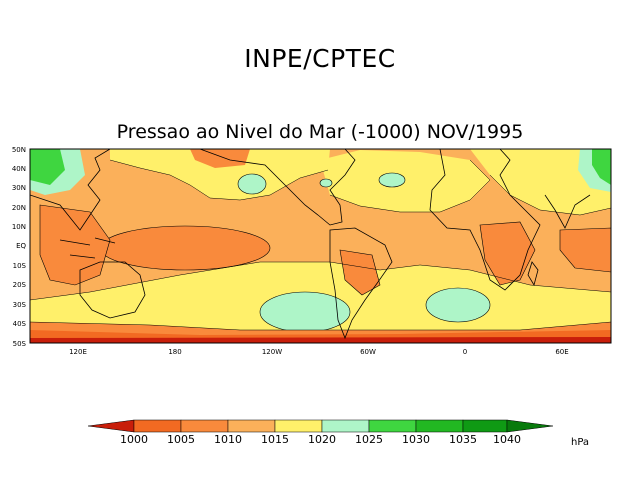 Image resolution: width=640 pixels, height=494 pixels. I want to click on lat-tick-label: EQ, so click(21, 246).